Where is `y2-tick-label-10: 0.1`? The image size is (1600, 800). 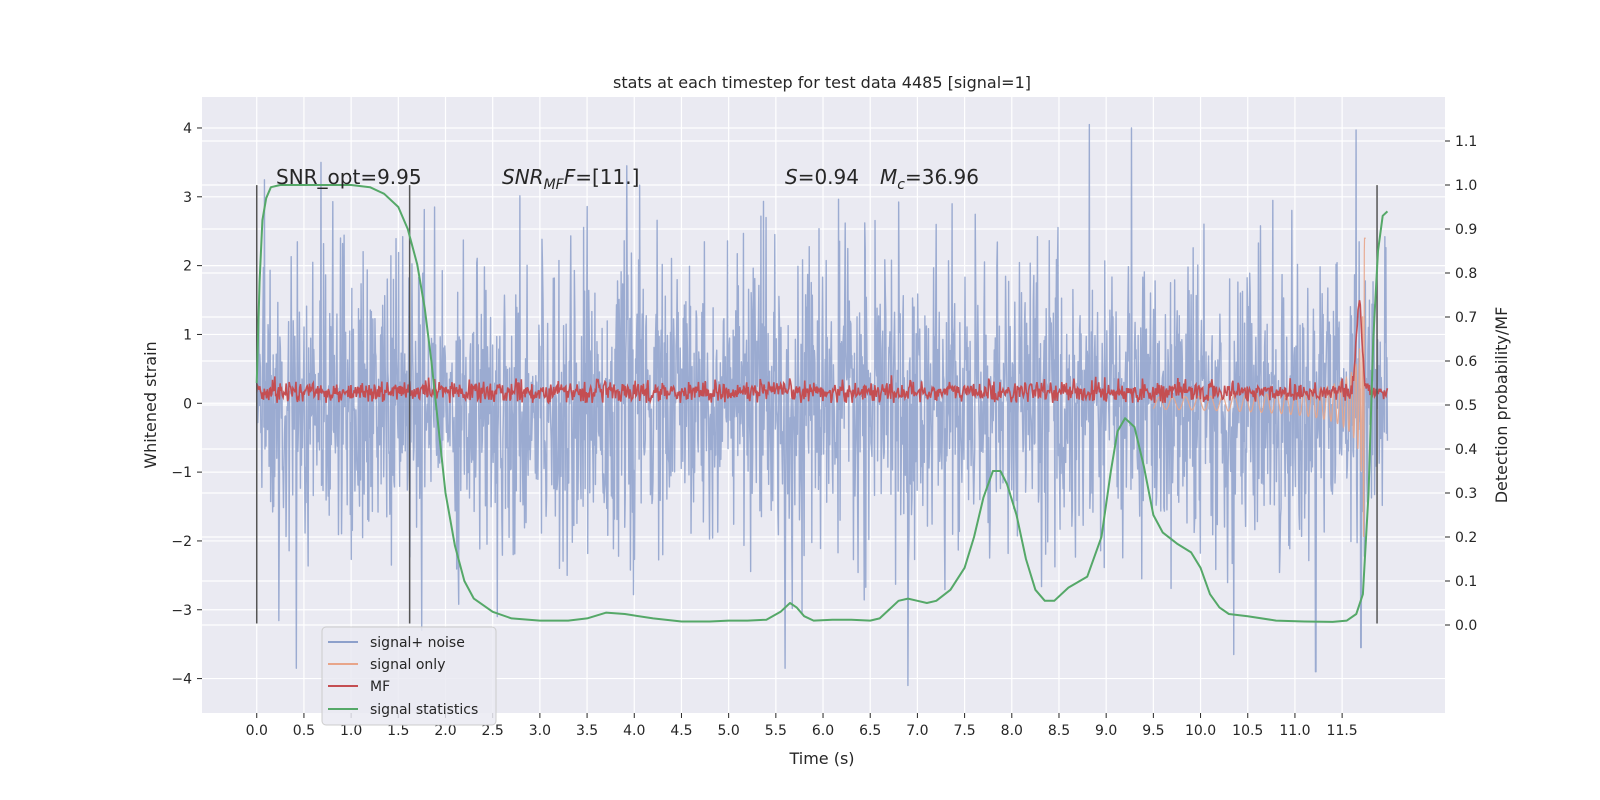
y2-tick-label-10: 0.1 is located at coordinates (1466, 582).